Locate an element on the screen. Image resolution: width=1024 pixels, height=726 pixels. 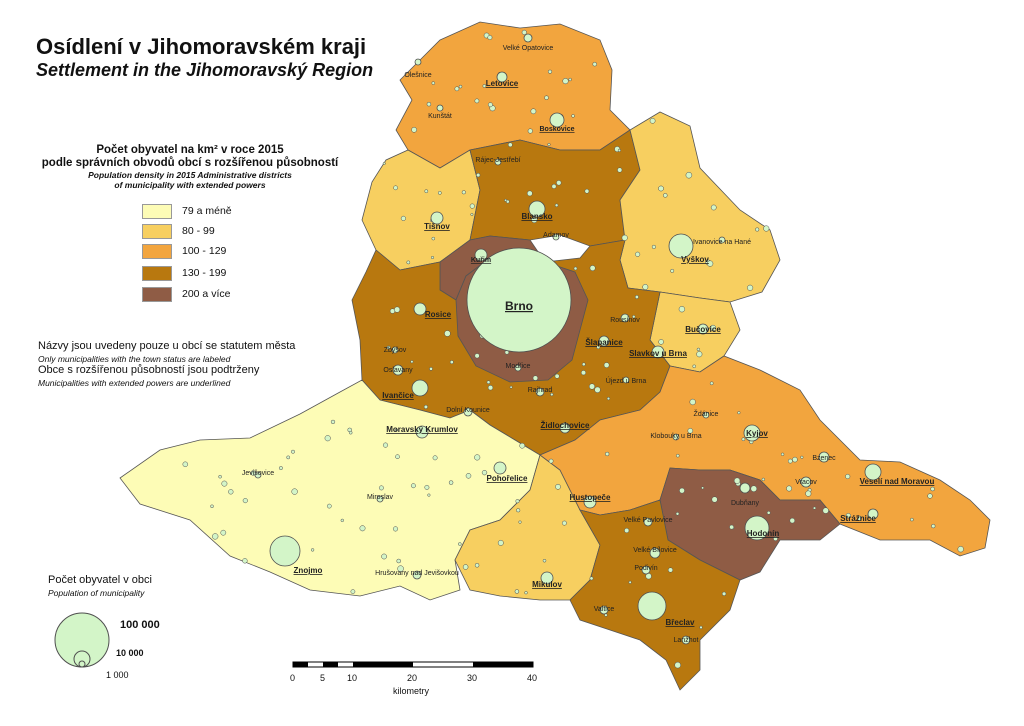
town-label: Letovice is located at coordinates (502, 83).